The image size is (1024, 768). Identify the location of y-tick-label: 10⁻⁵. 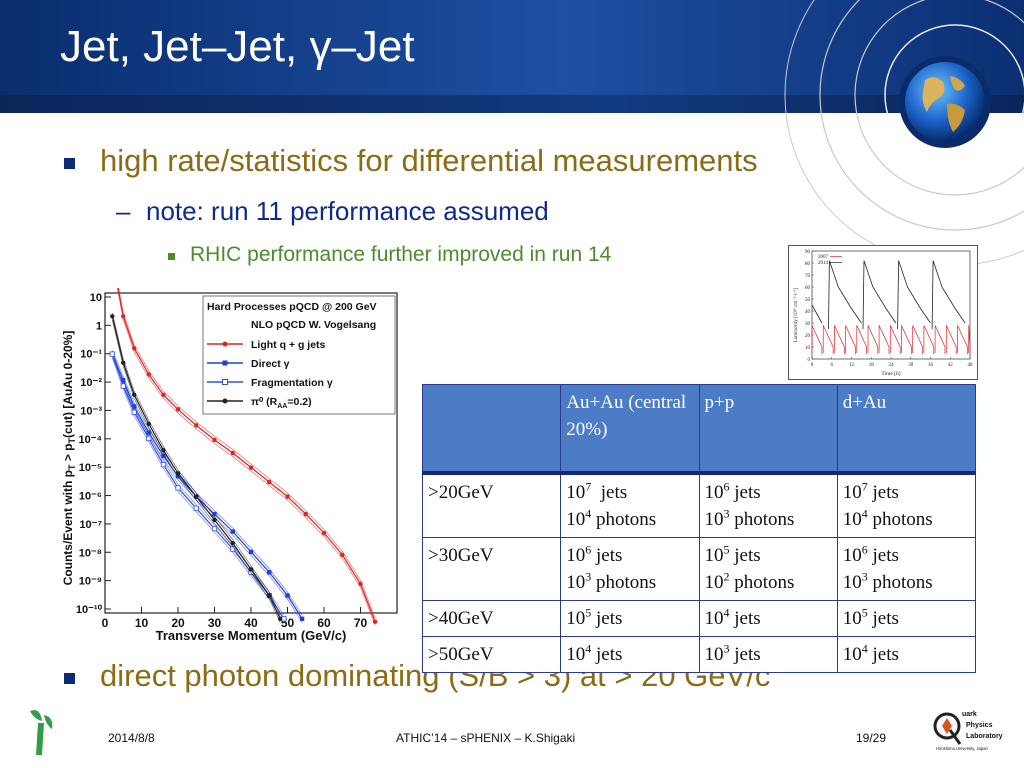
(90, 468).